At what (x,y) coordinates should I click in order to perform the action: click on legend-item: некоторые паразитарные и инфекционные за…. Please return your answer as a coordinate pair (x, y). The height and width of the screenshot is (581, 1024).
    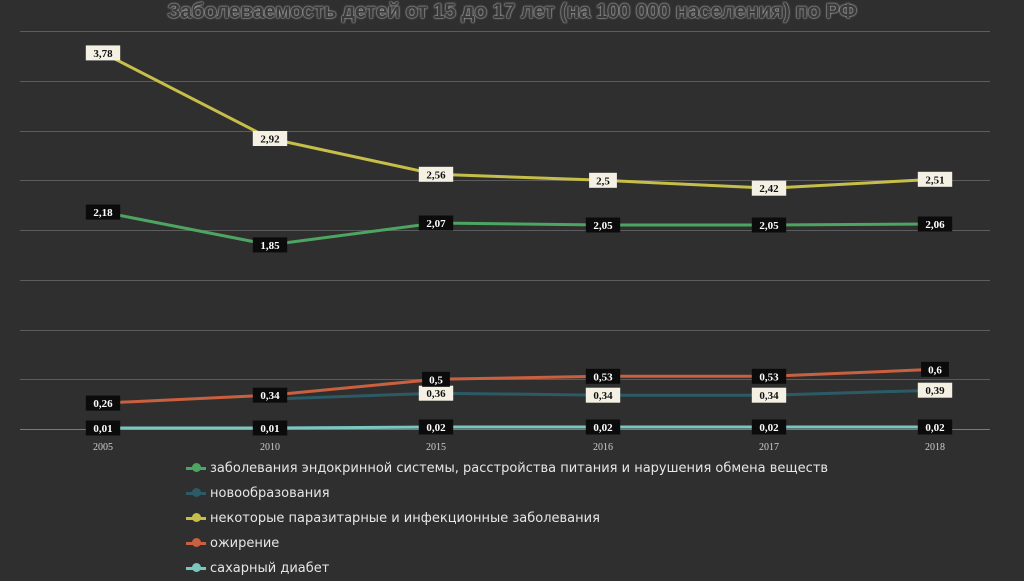
    Looking at the image, I should click on (536, 518).